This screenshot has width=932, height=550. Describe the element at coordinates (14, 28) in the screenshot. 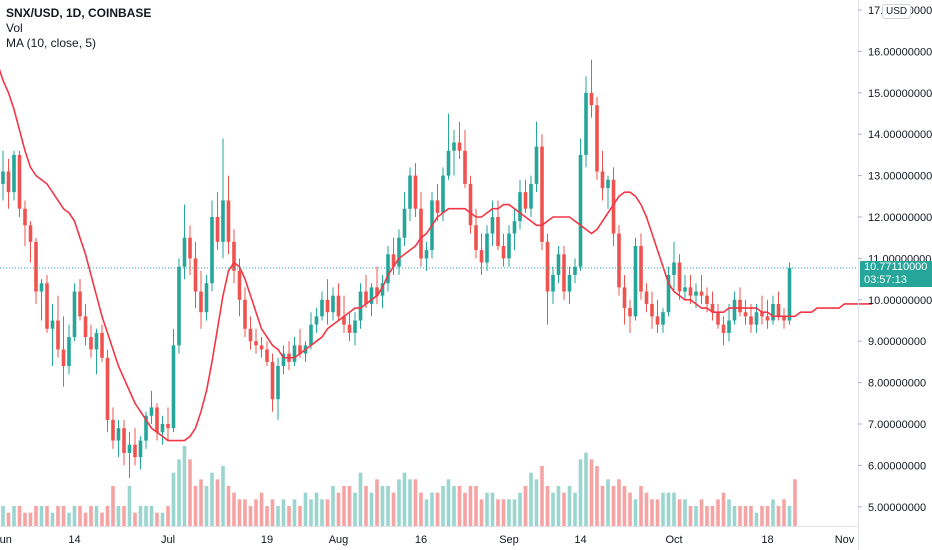

I see `volume-indicator-label: Vol` at that location.